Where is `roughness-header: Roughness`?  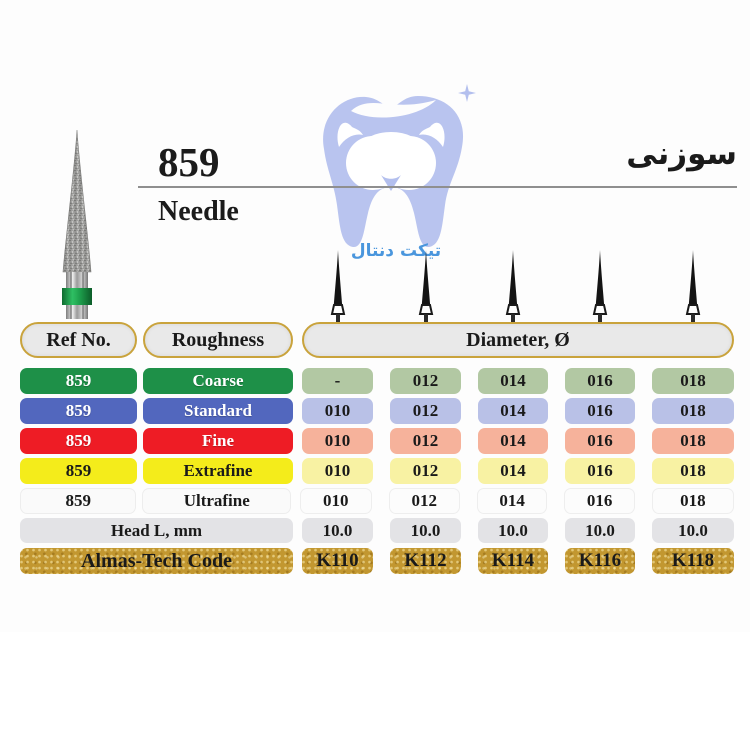 roughness-header: Roughness is located at coordinates (218, 340).